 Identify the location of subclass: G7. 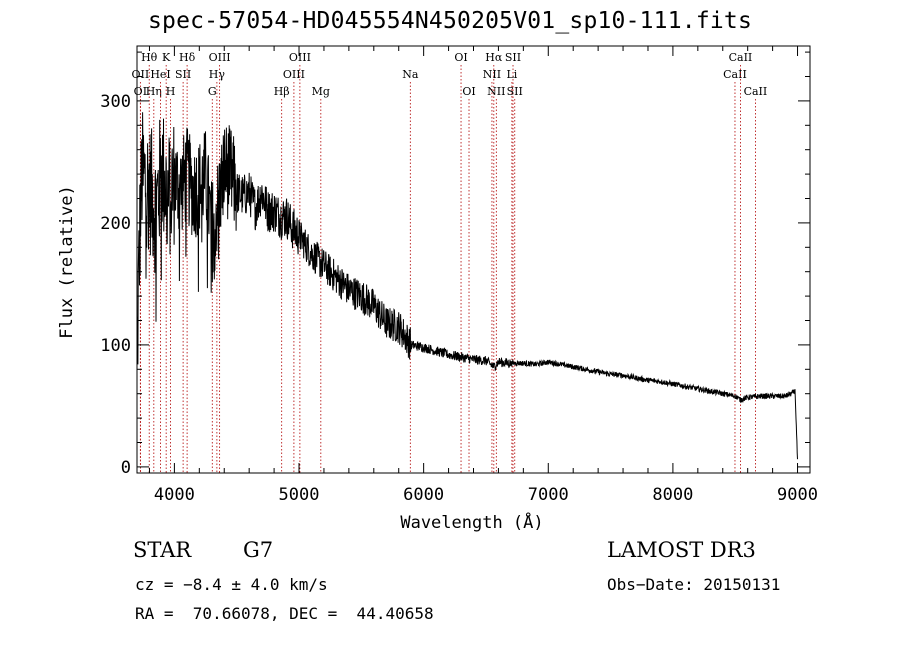
(258, 550).